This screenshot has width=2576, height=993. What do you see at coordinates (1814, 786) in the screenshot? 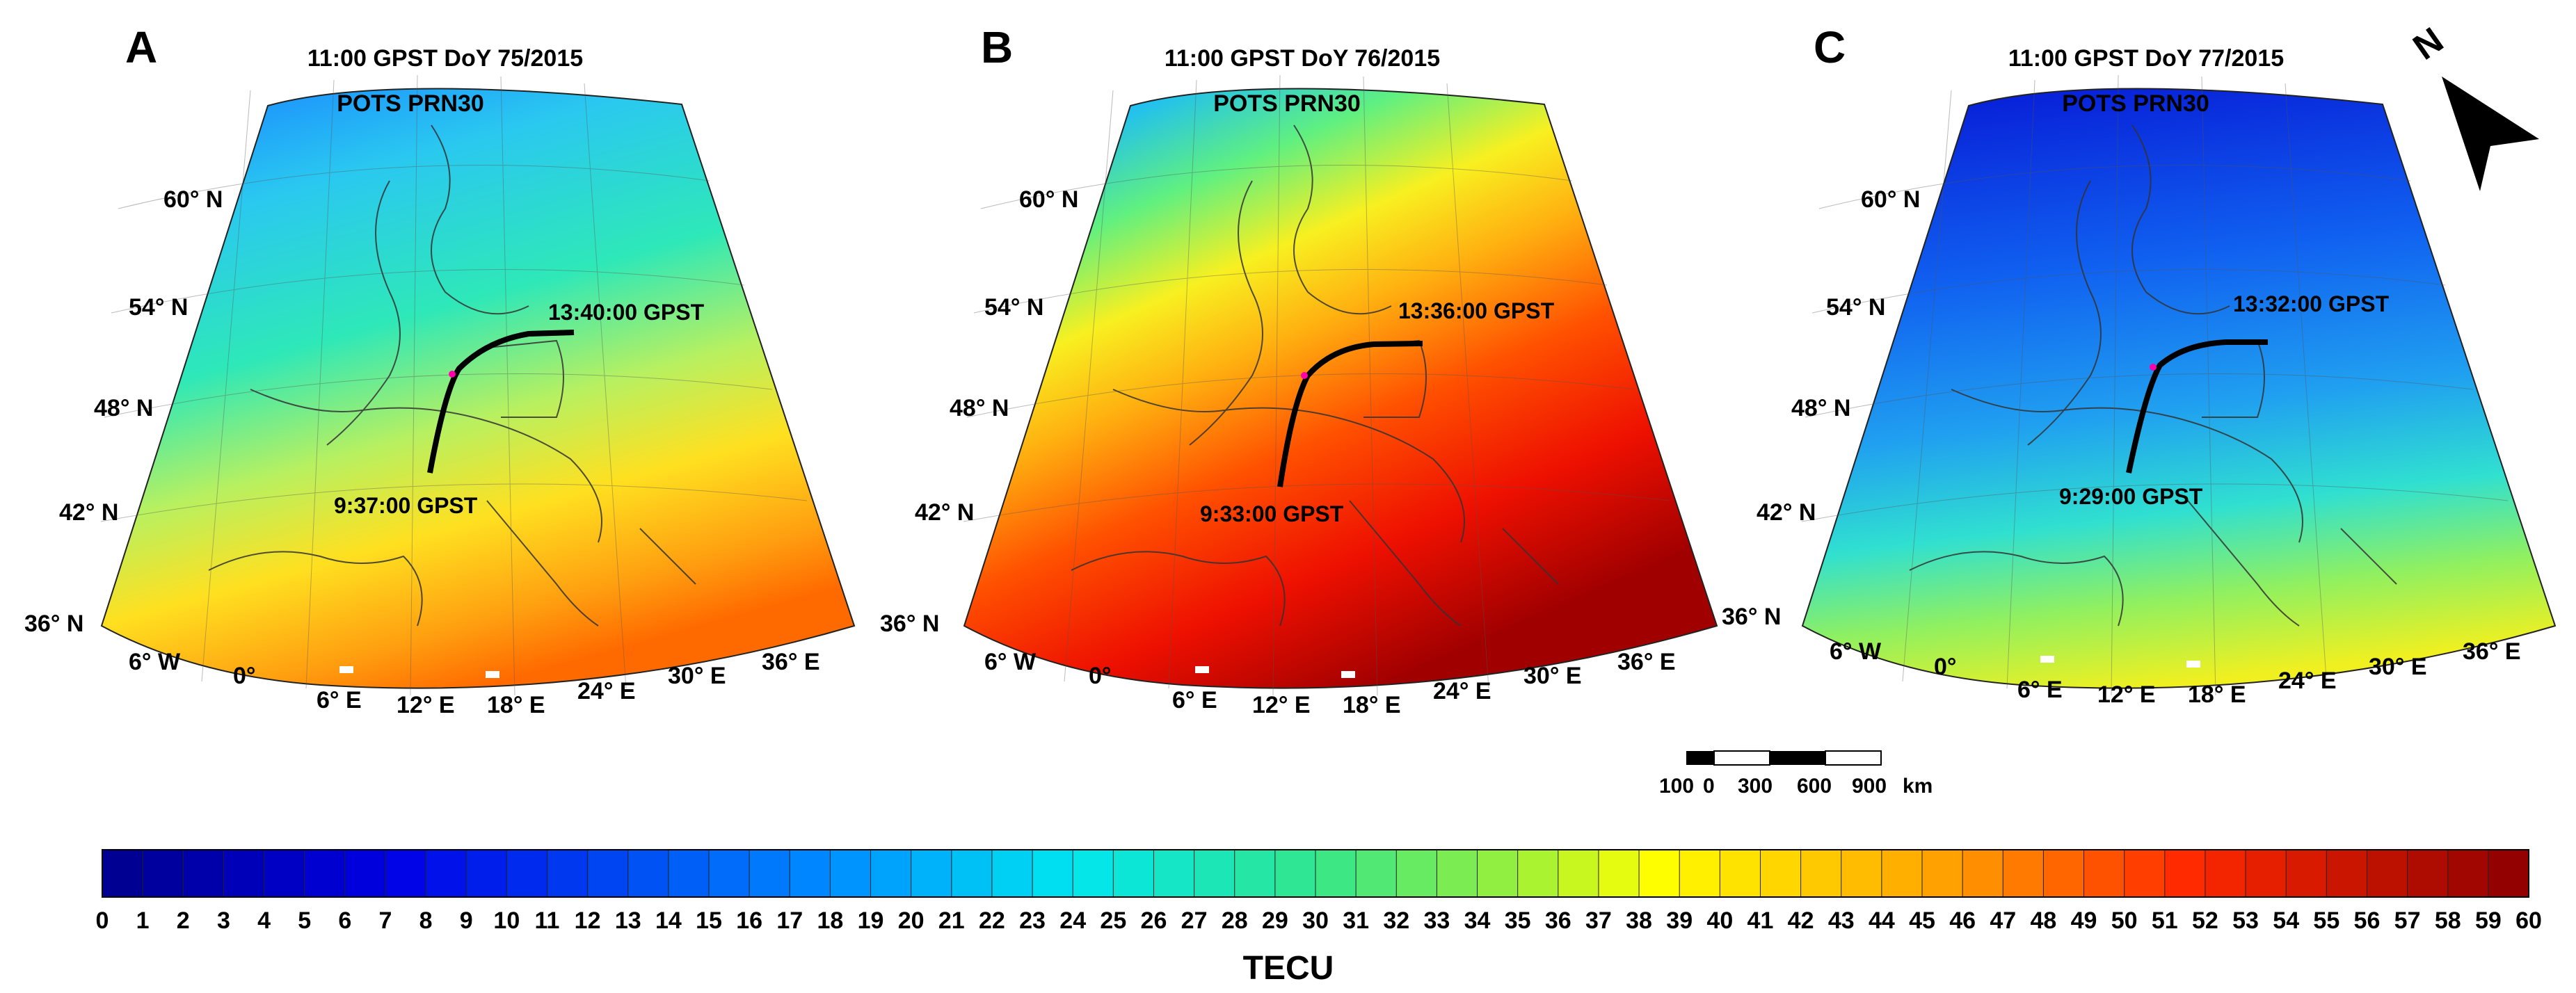
I see `scale-bar-tick-600: 600` at bounding box center [1814, 786].